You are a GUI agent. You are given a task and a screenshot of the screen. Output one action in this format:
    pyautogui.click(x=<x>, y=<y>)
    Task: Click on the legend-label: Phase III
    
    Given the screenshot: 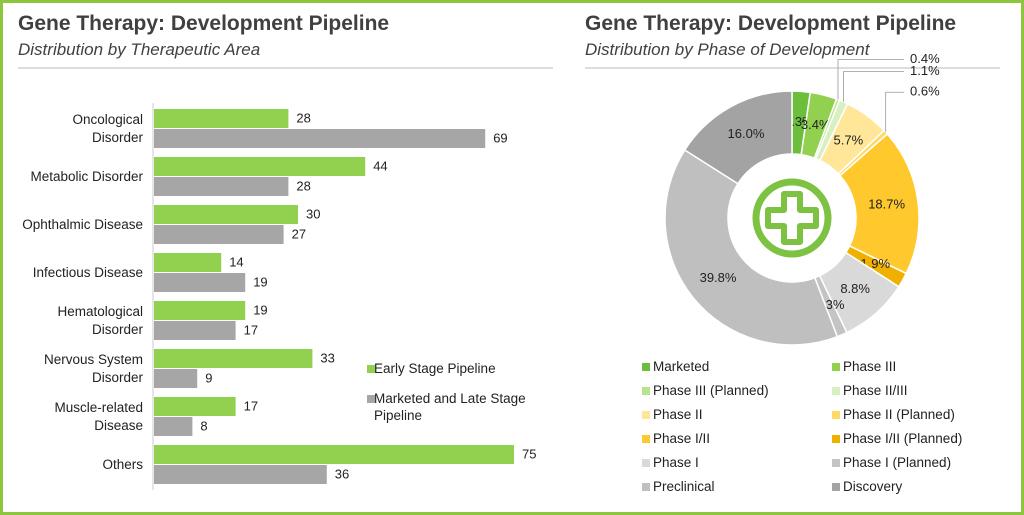 What is the action you would take?
    pyautogui.click(x=870, y=366)
    